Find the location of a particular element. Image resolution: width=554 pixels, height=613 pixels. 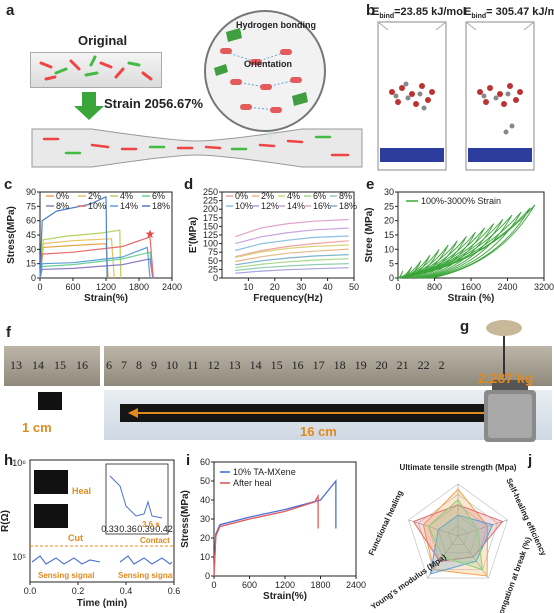

star-marker: ★ is located at coordinates (150, 234).